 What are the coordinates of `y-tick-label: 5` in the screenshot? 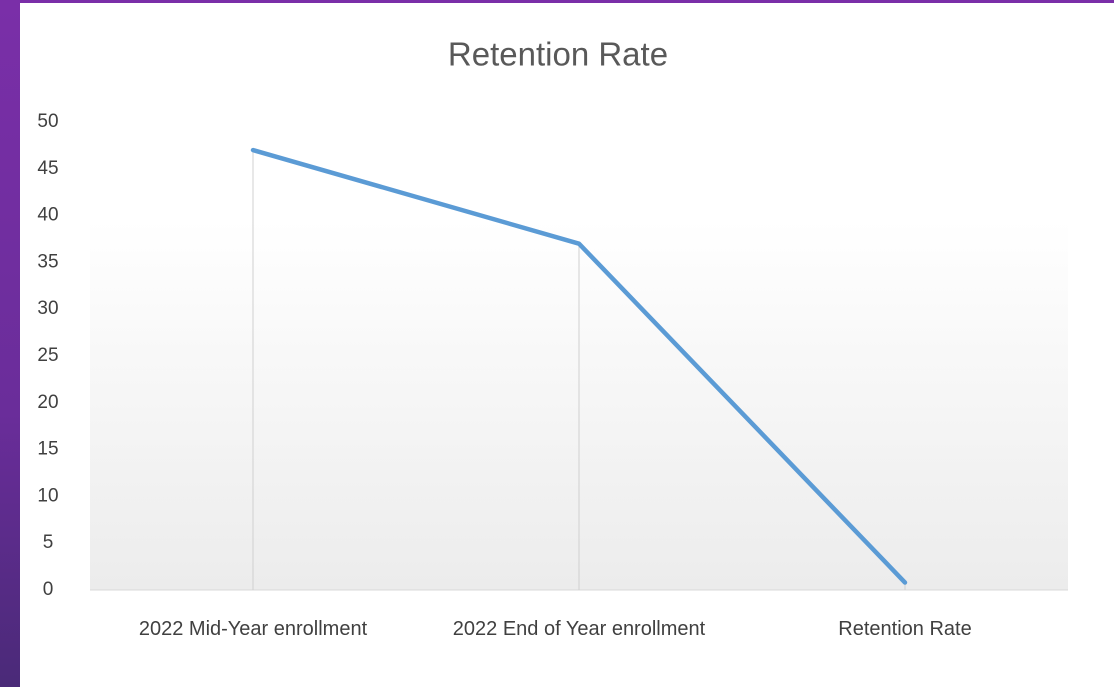 It's located at (48, 542).